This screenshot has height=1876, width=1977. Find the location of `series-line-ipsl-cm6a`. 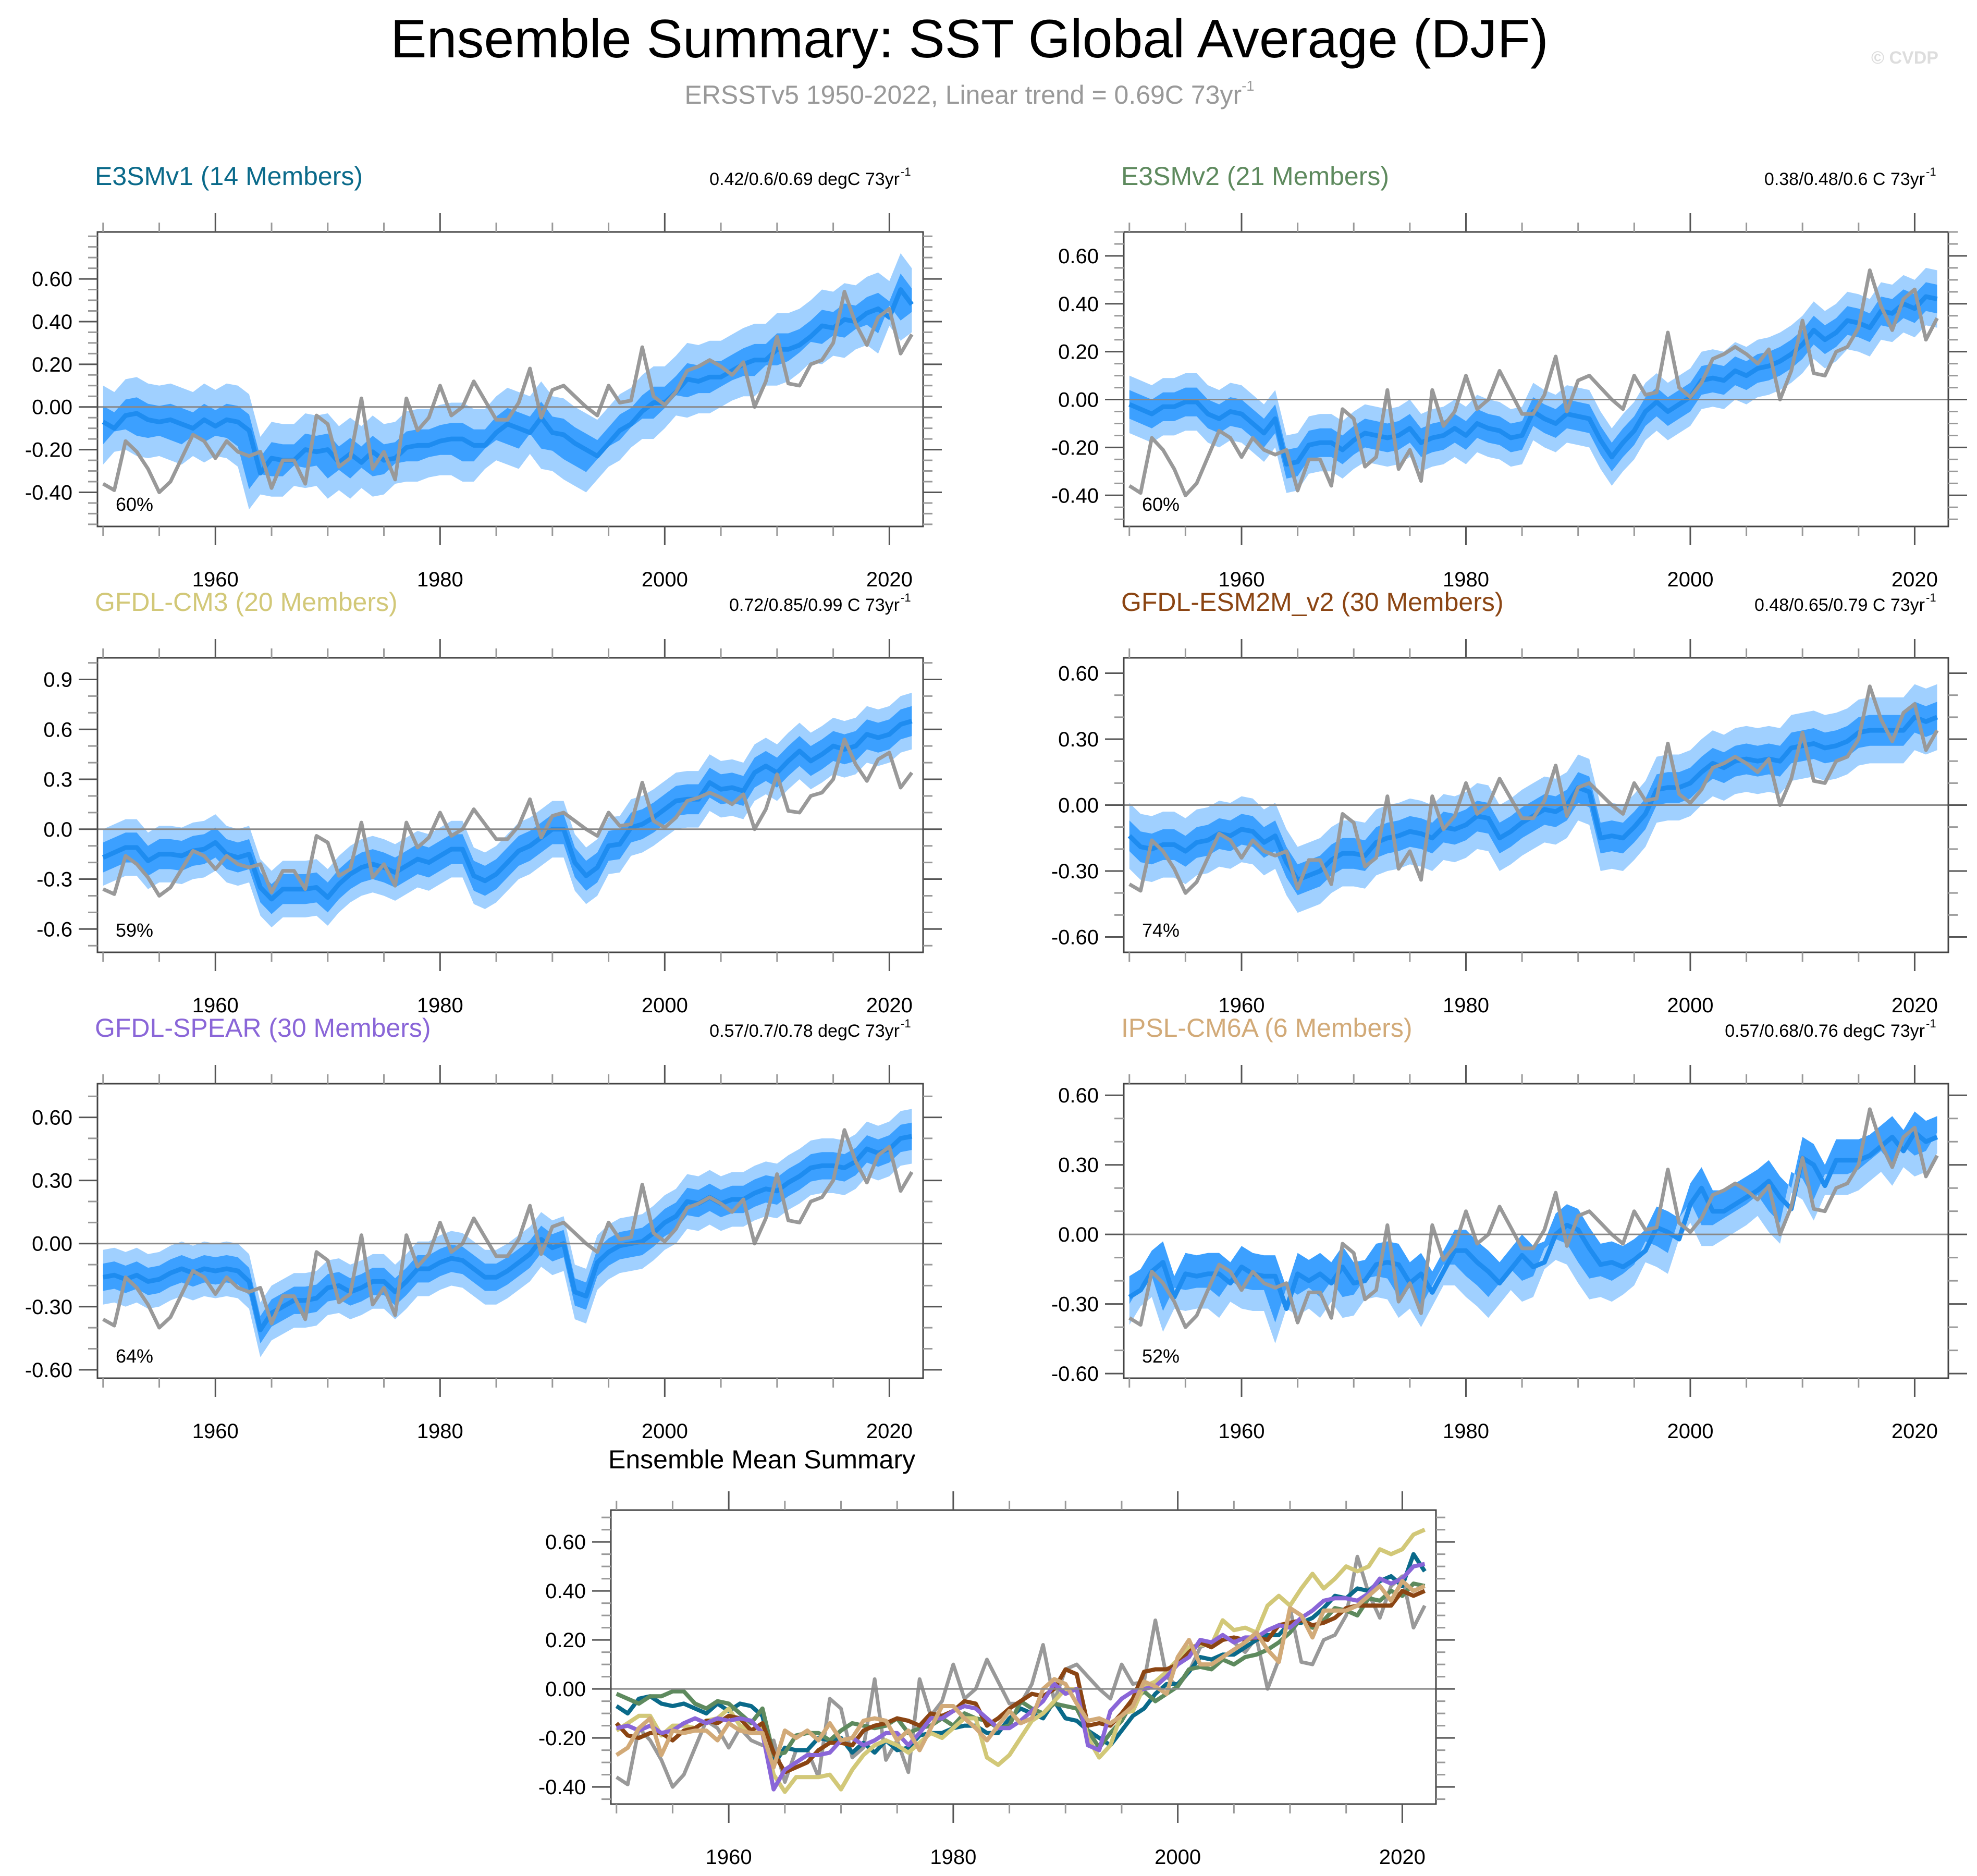

series-line-ipsl-cm6a is located at coordinates (1020, 1674).